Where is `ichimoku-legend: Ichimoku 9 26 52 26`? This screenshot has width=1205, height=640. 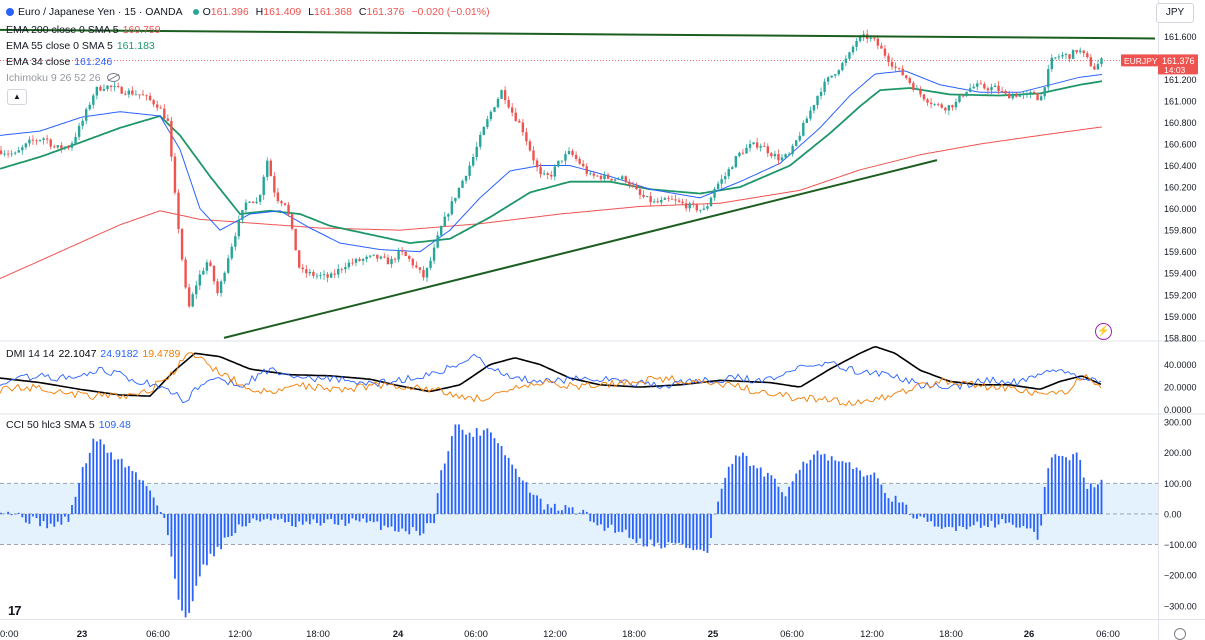
ichimoku-legend: Ichimoku 9 26 52 26 is located at coordinates (65, 78).